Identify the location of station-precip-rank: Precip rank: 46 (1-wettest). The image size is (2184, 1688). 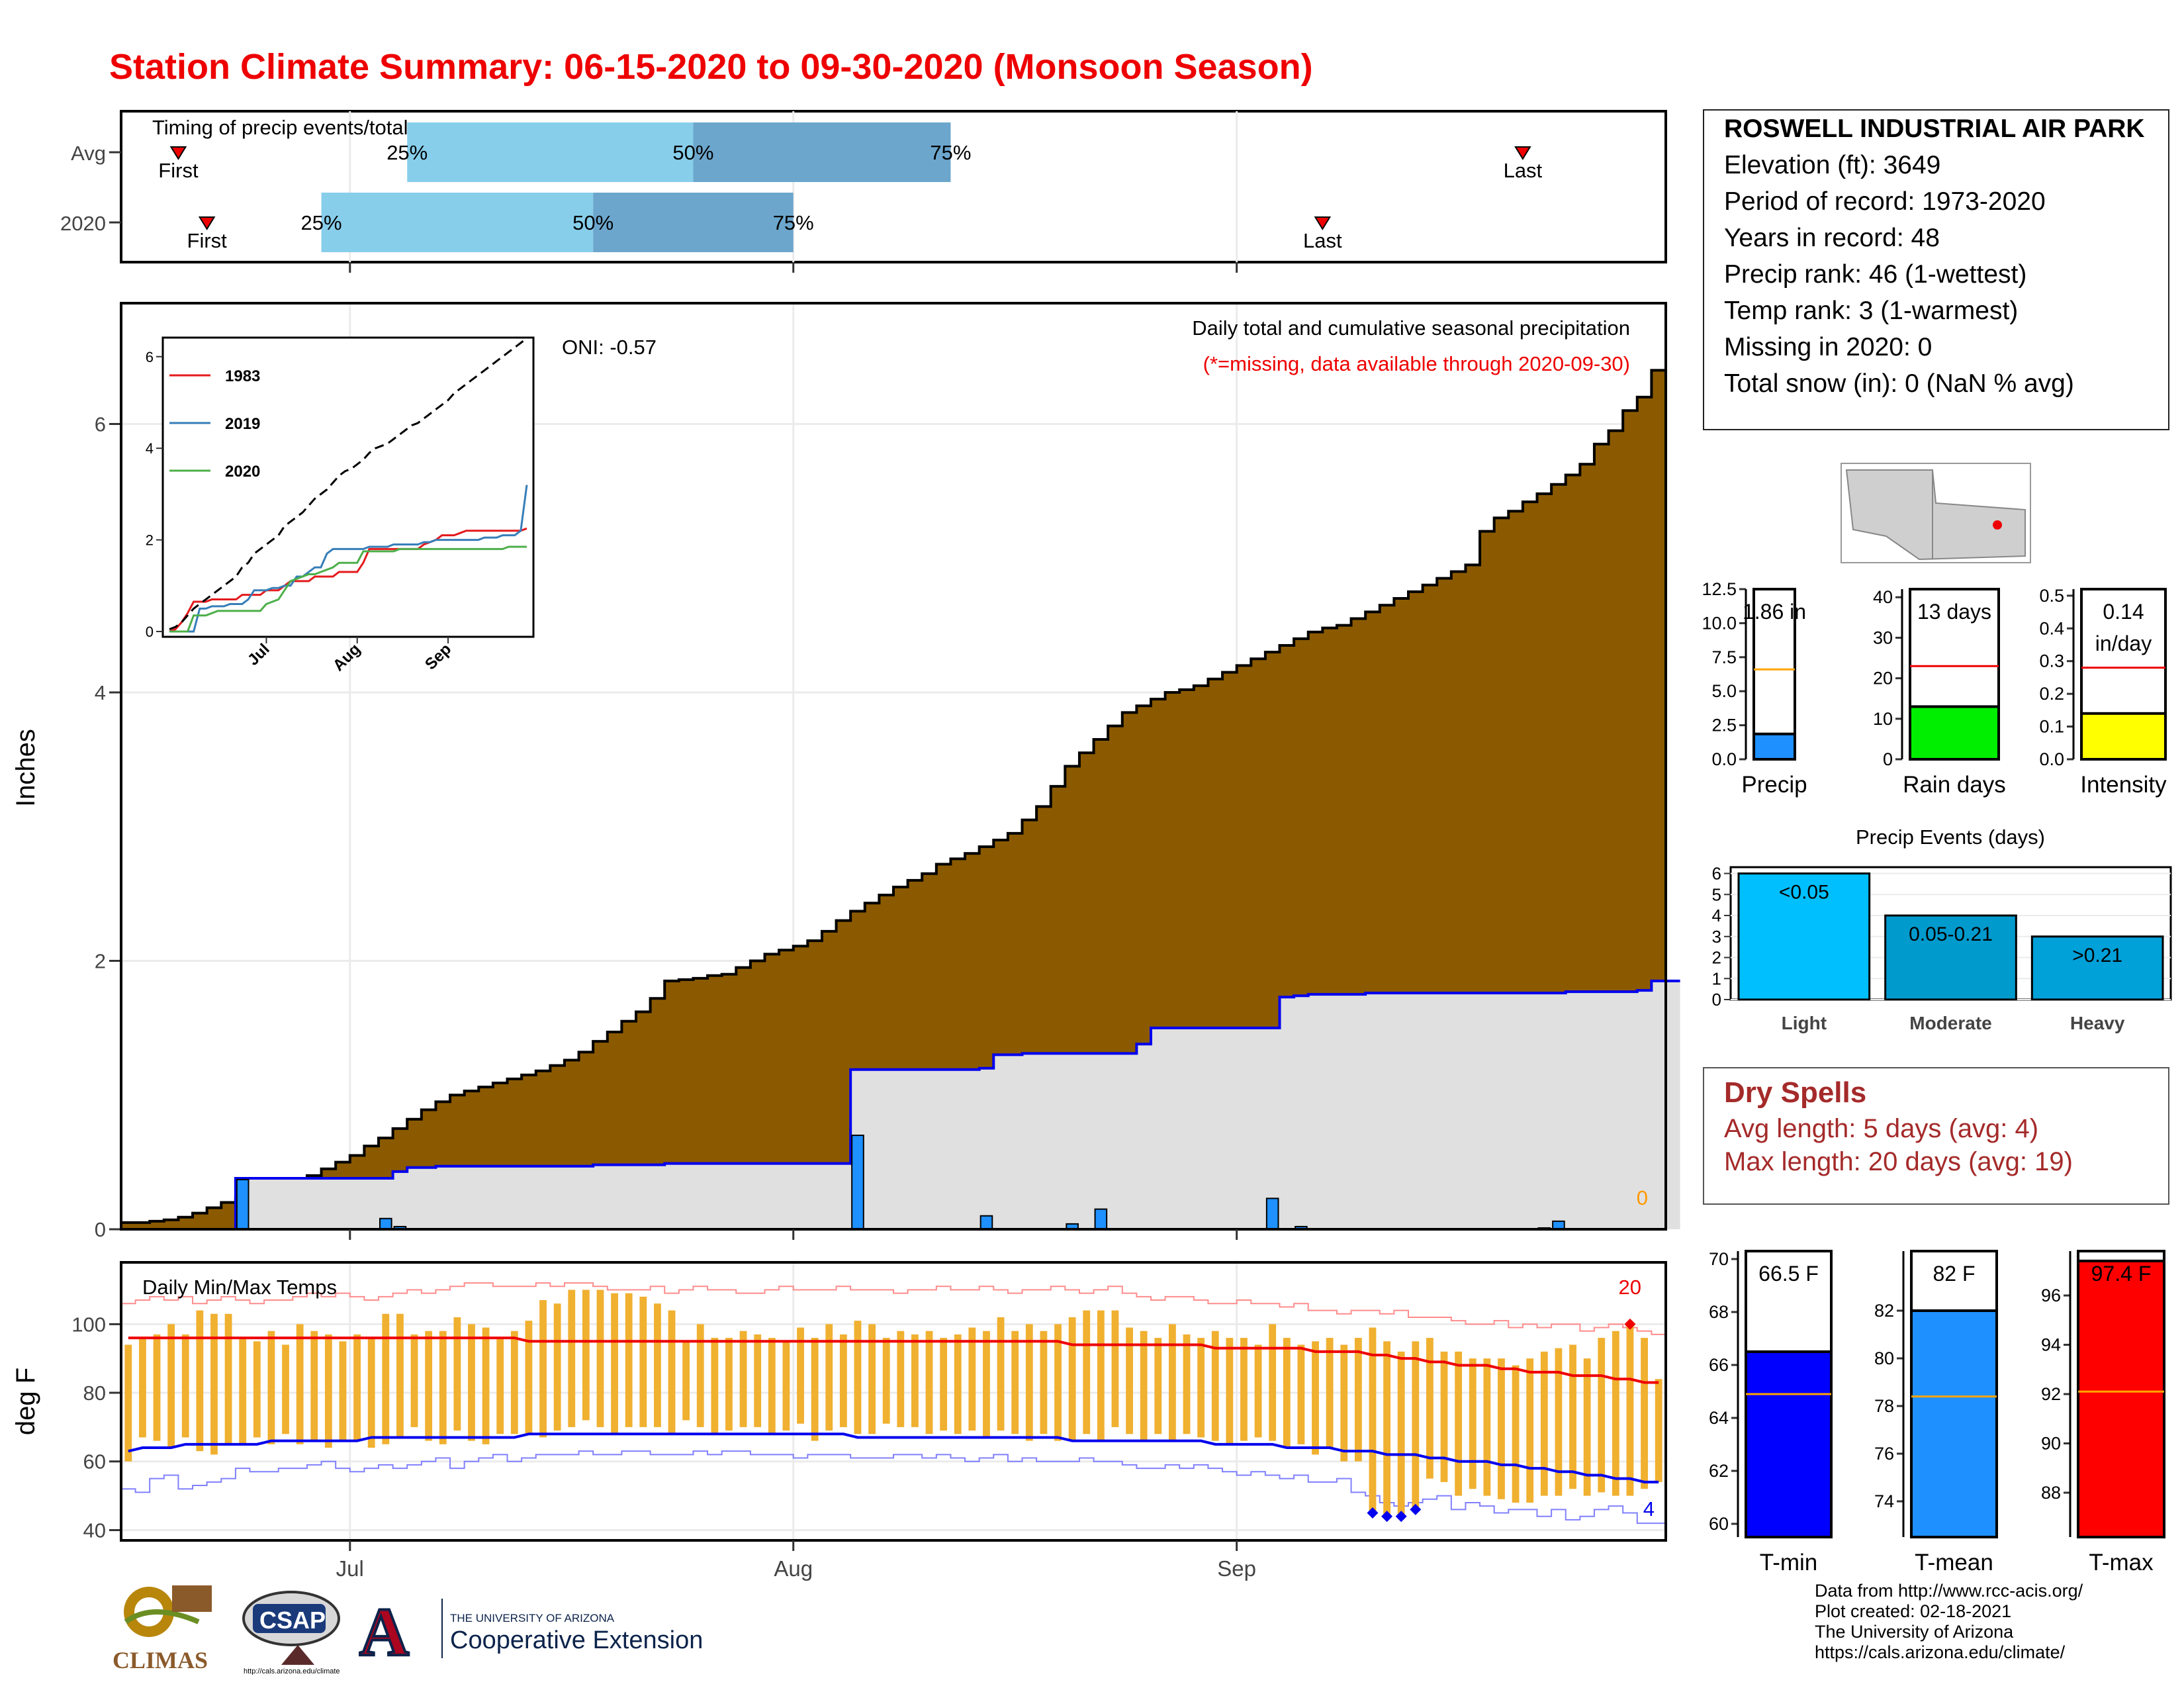
(1875, 274).